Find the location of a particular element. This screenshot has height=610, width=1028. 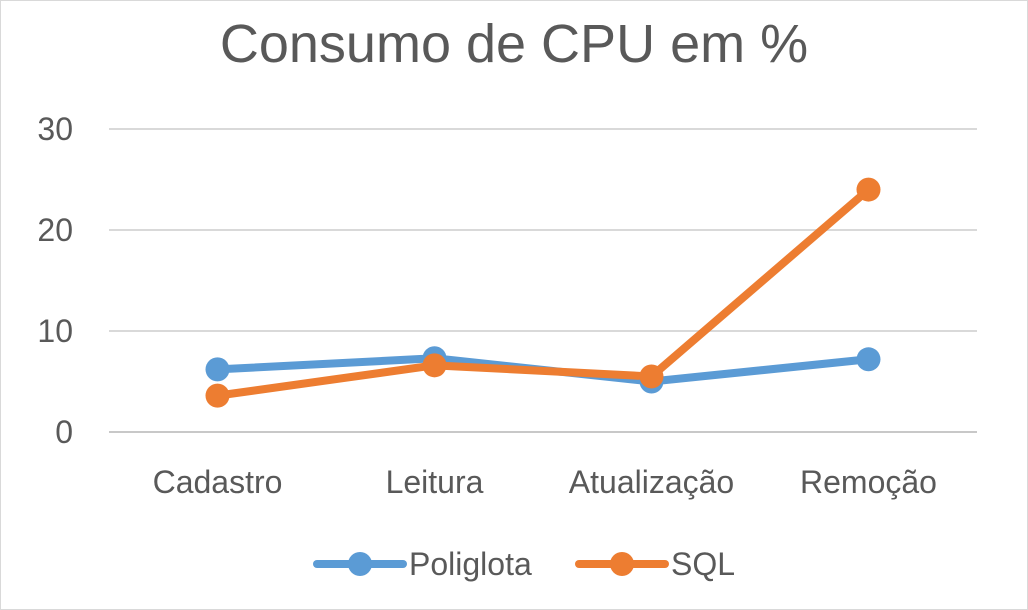

x-tick-label: Cadastro is located at coordinates (218, 482).